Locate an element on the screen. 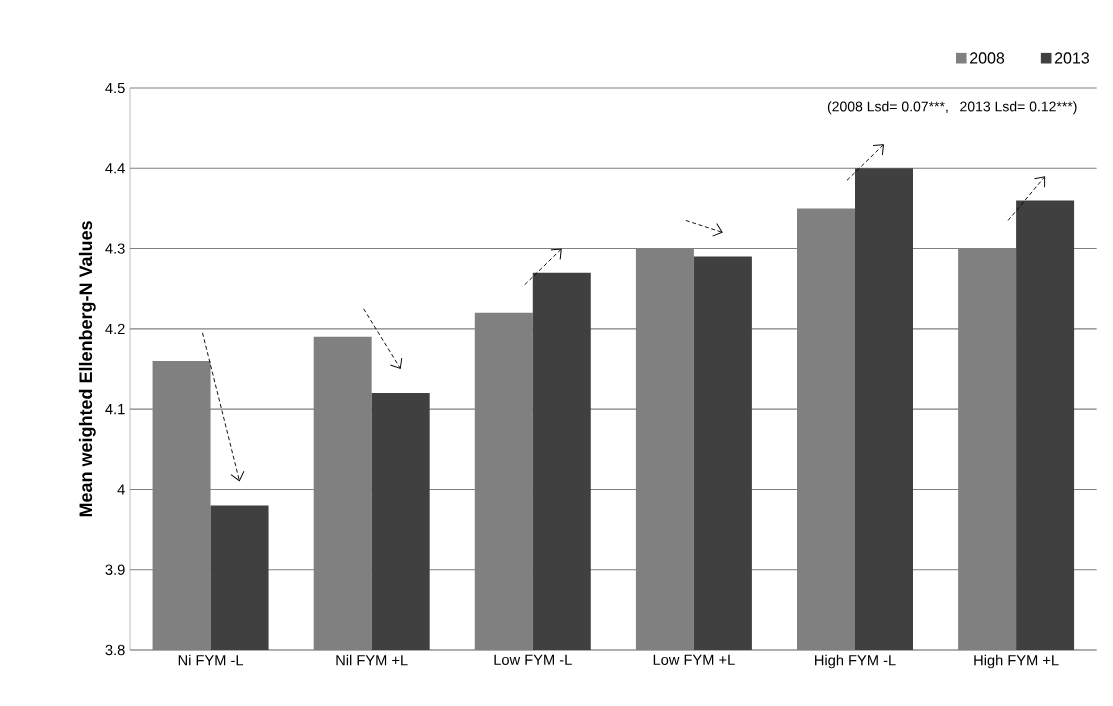 The width and height of the screenshot is (1113, 706). annotation: (2008 Lsd= 0.07***, is located at coordinates (887, 108).